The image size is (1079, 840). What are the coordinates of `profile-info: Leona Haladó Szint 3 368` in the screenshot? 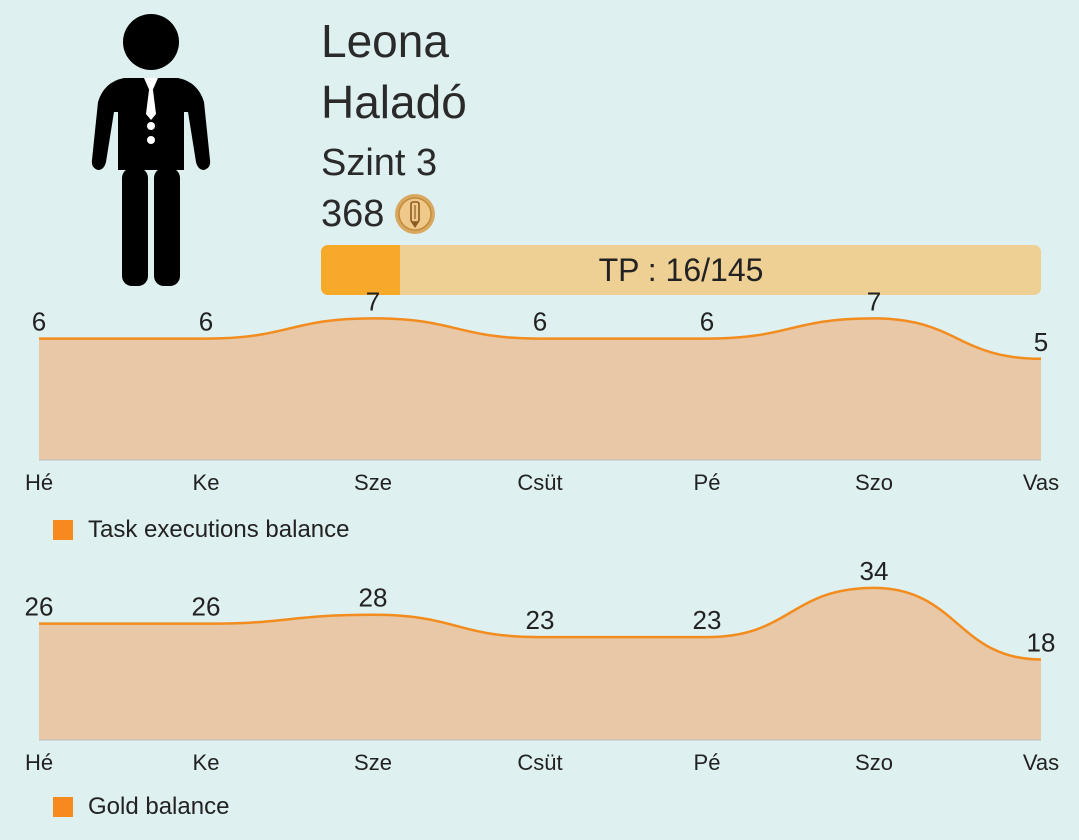 It's located at (394, 126).